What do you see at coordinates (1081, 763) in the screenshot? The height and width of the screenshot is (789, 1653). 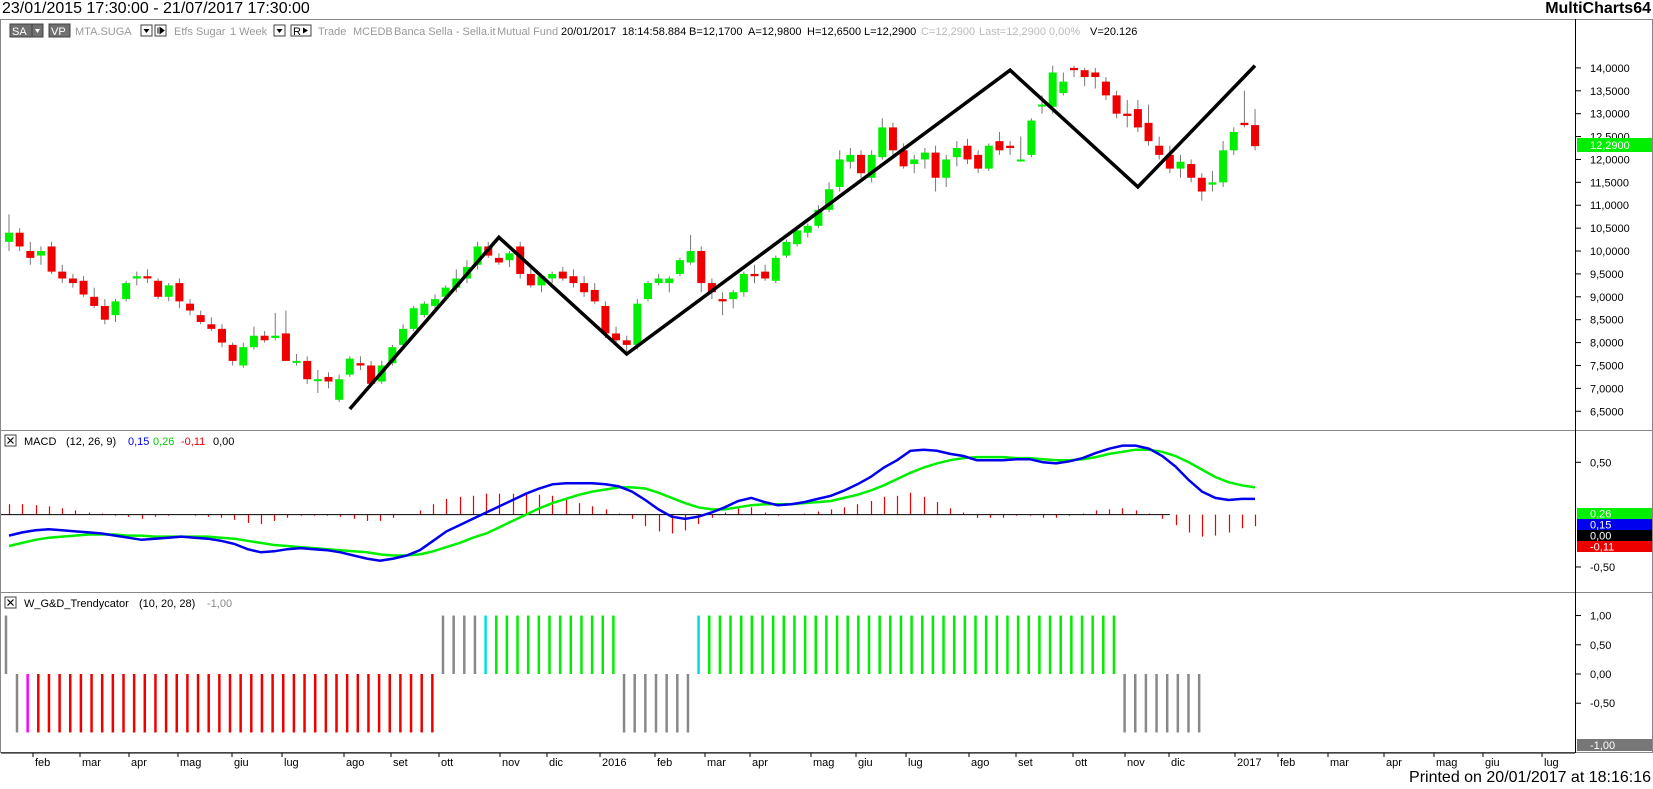 I see `time-tick-label: ott` at bounding box center [1081, 763].